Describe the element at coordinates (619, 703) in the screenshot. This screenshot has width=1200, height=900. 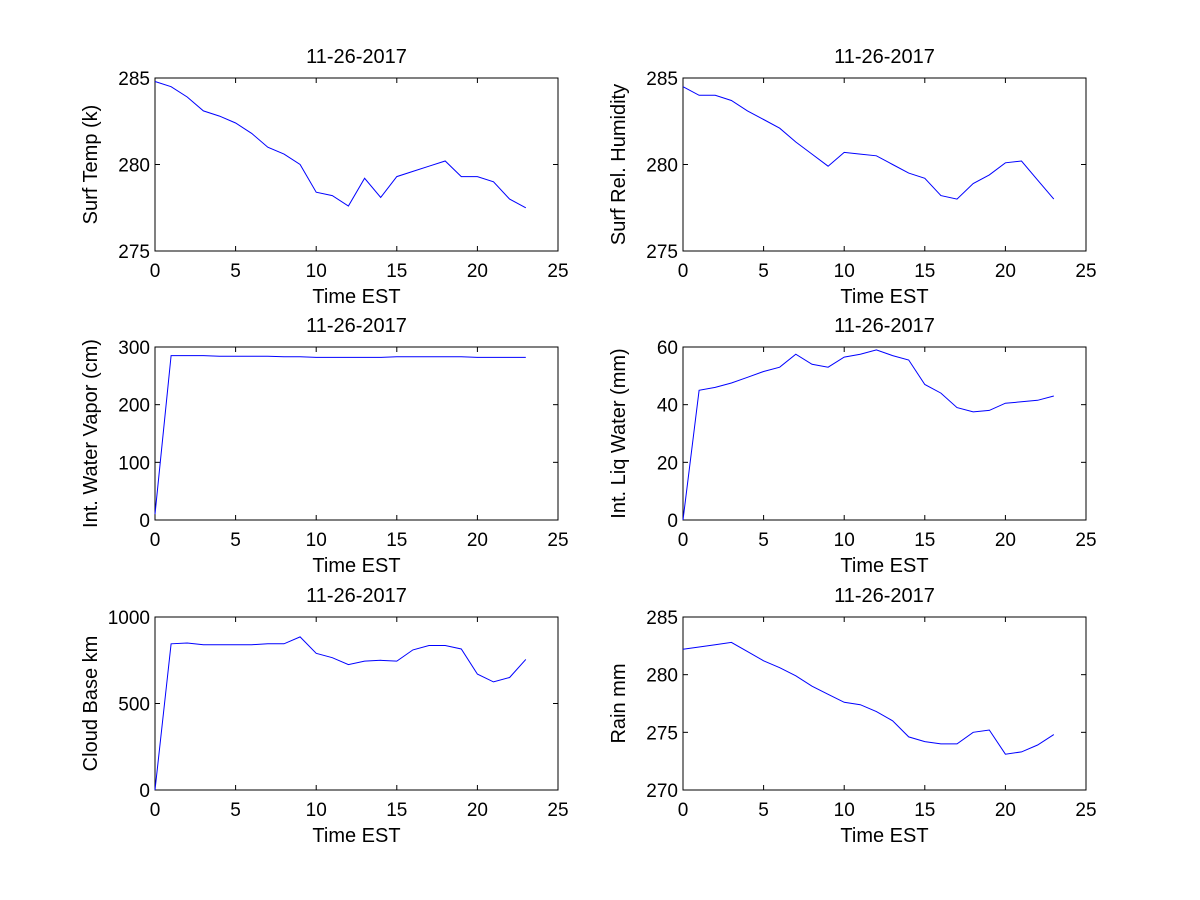
I see `y-axis-label: Rain mm` at that location.